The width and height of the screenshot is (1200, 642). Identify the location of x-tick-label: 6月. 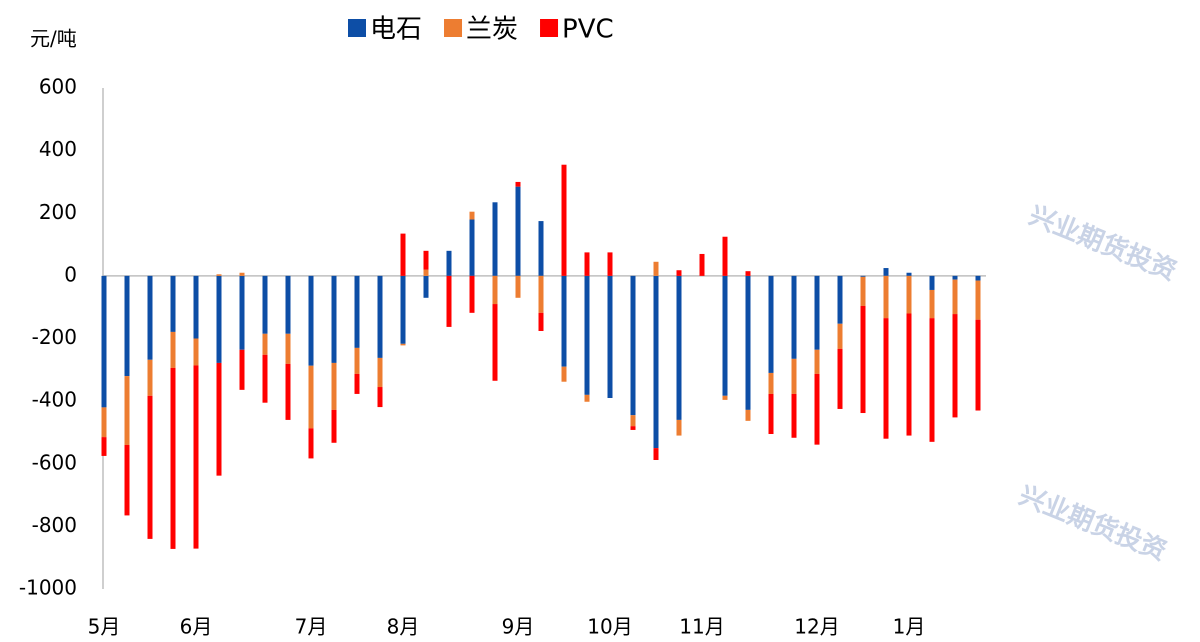
(196, 627).